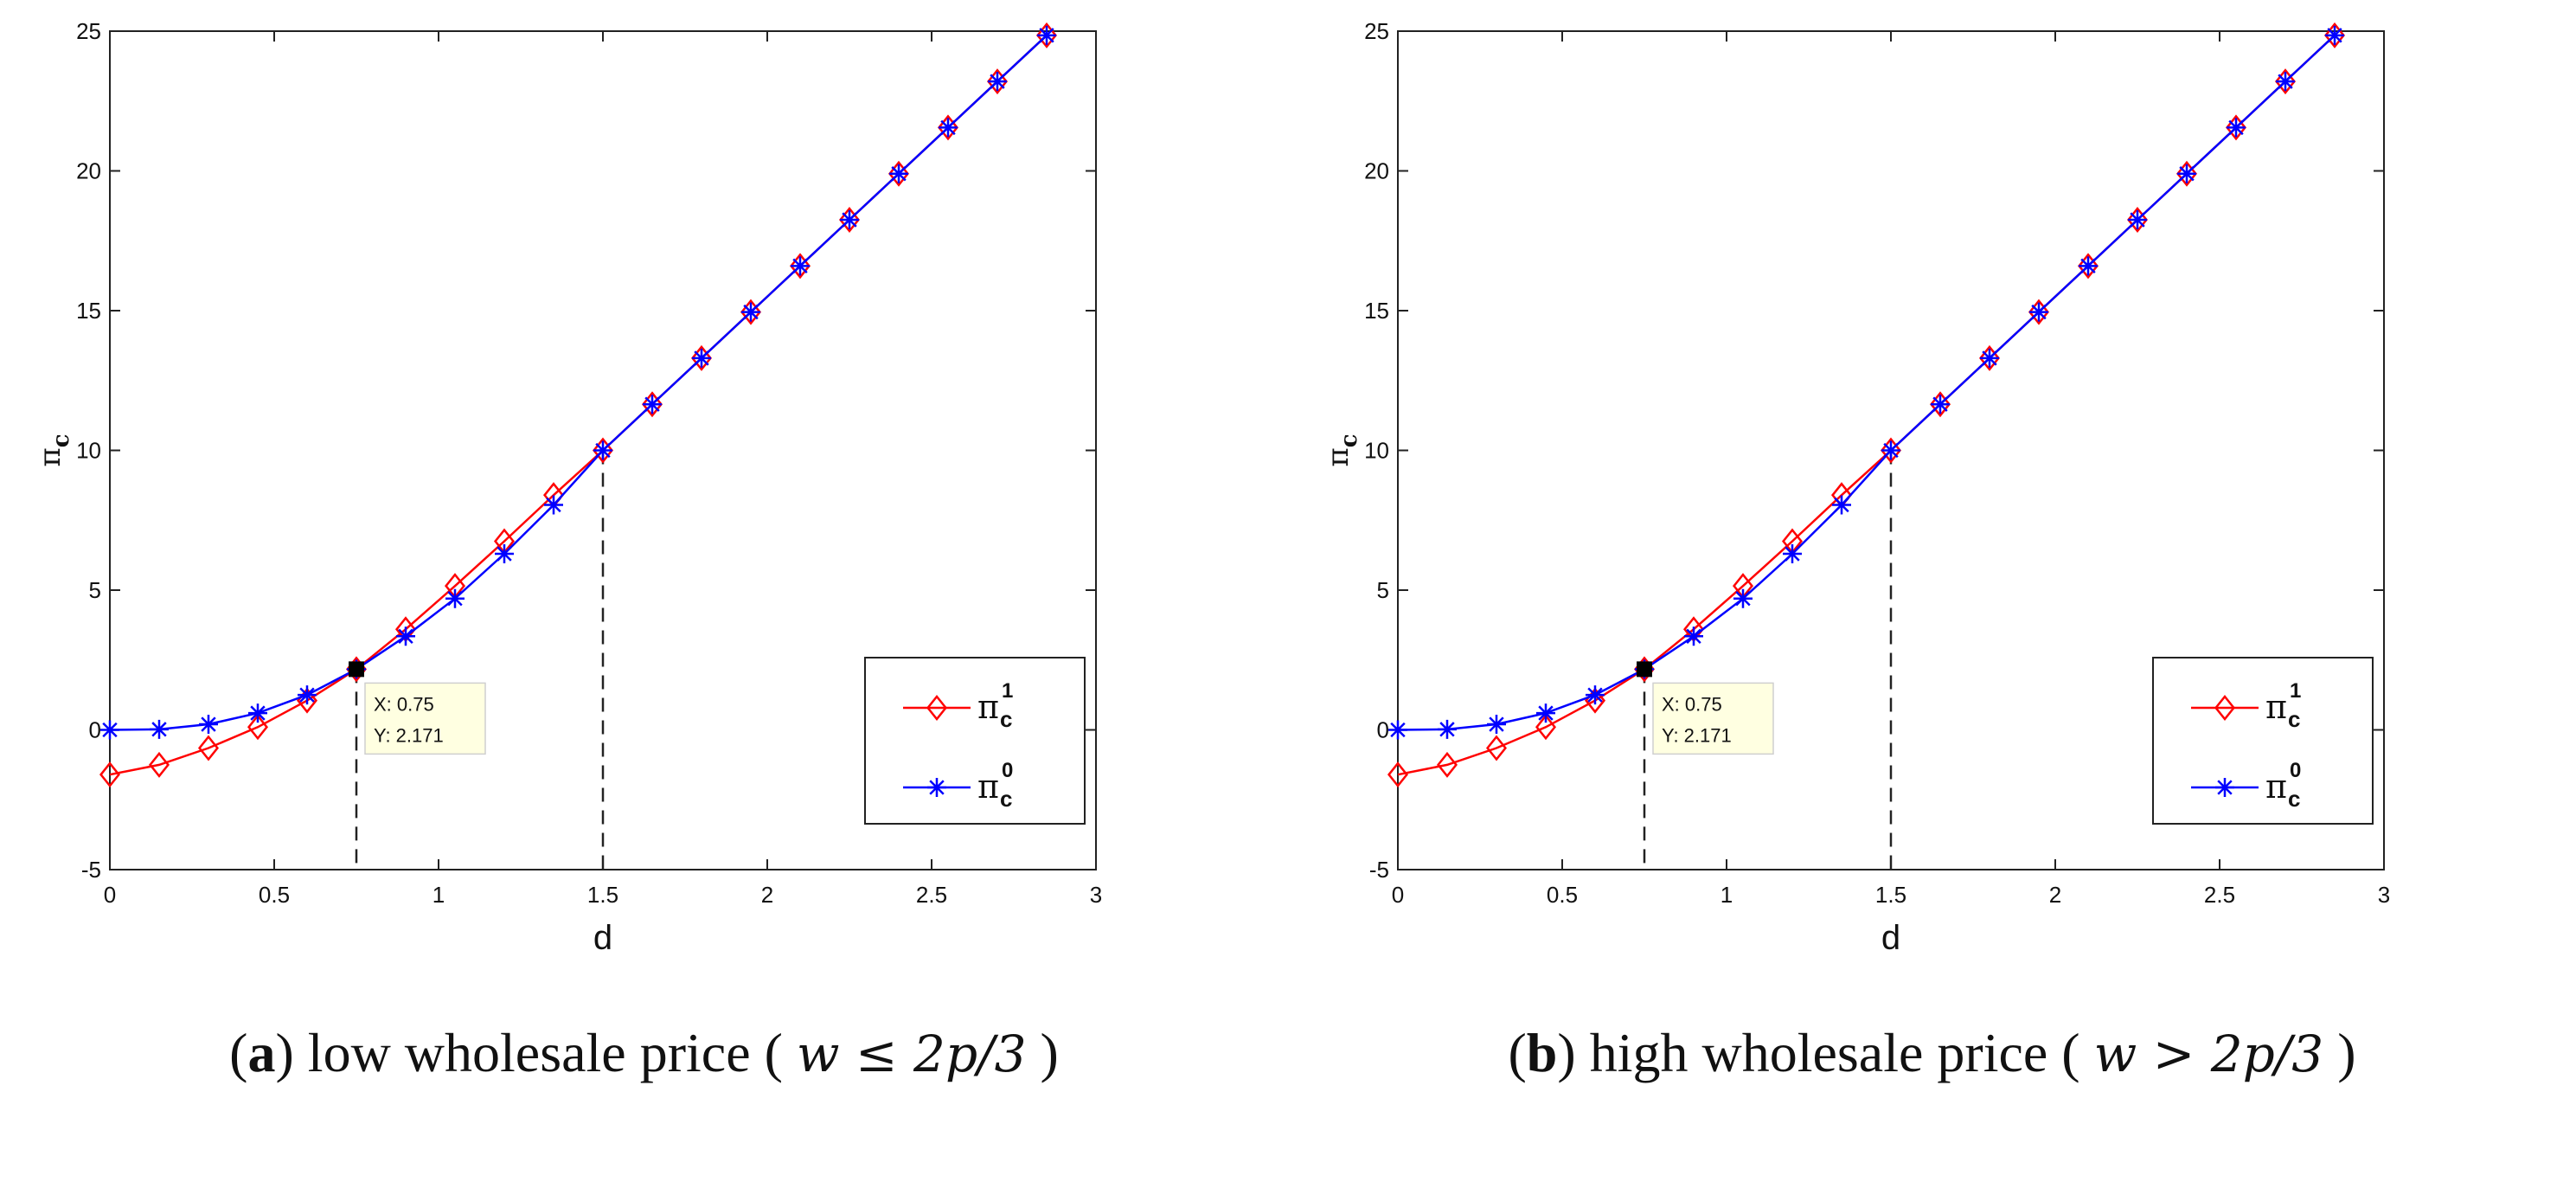 This screenshot has width=2576, height=1182. I want to click on chart-a-xlabel: d, so click(602, 938).